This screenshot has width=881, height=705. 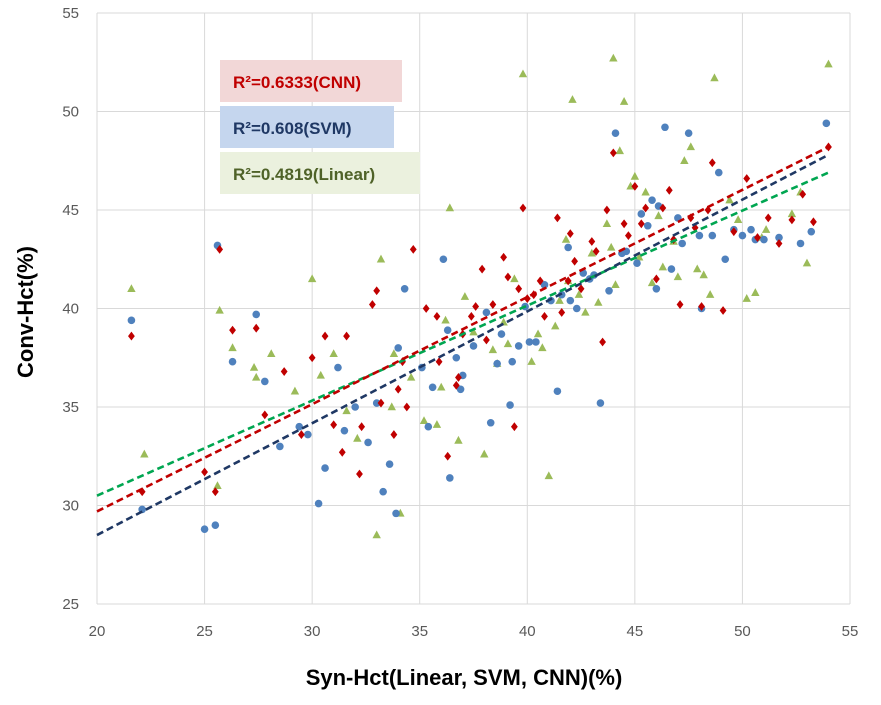 What do you see at coordinates (70, 210) in the screenshot?
I see `y-tick-label: 45` at bounding box center [70, 210].